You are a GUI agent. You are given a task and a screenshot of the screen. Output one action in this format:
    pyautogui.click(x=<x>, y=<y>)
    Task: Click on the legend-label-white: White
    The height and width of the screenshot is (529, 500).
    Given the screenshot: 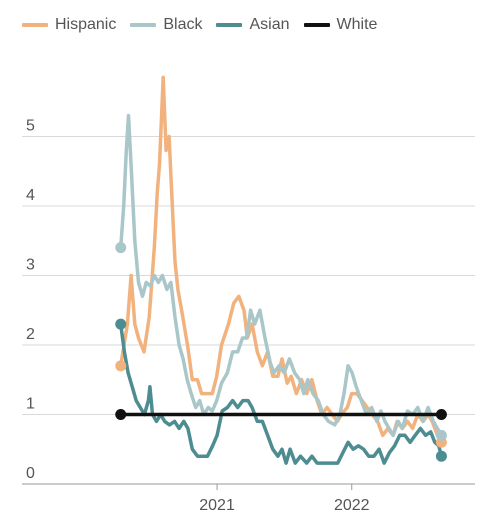 What is the action you would take?
    pyautogui.click(x=357, y=24)
    